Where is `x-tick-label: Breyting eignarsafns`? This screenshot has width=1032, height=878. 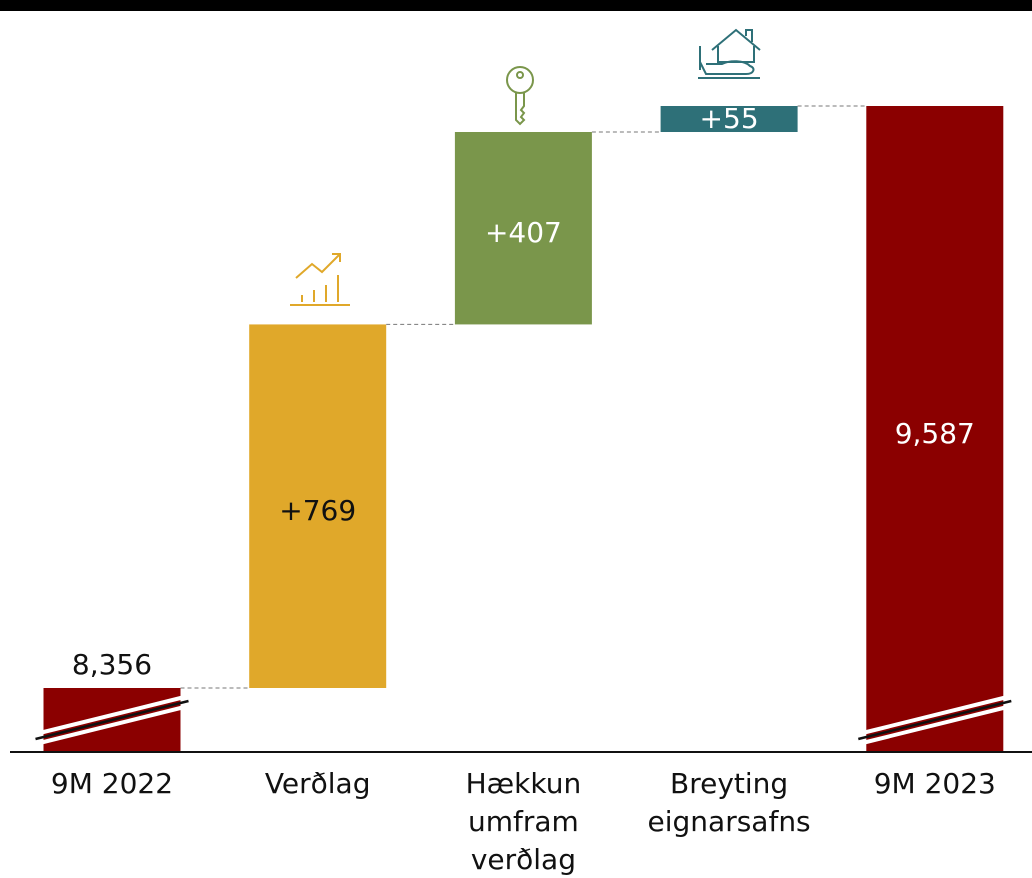 x-tick-label: Breyting eignarsafns is located at coordinates (729, 802).